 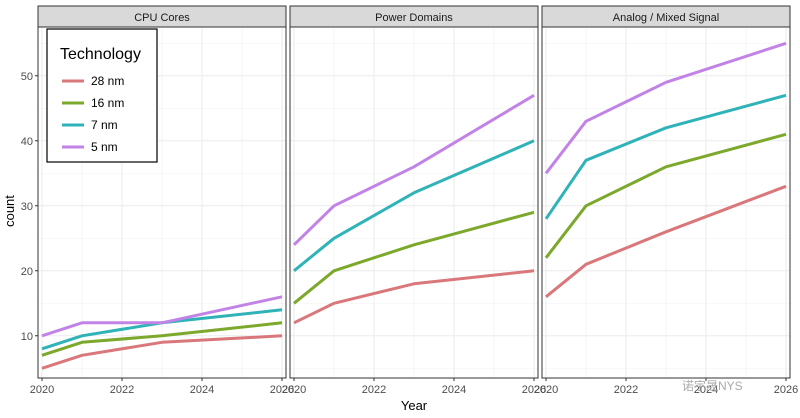 What do you see at coordinates (104, 147) in the screenshot?
I see `legend-label: 5 nm` at bounding box center [104, 147].